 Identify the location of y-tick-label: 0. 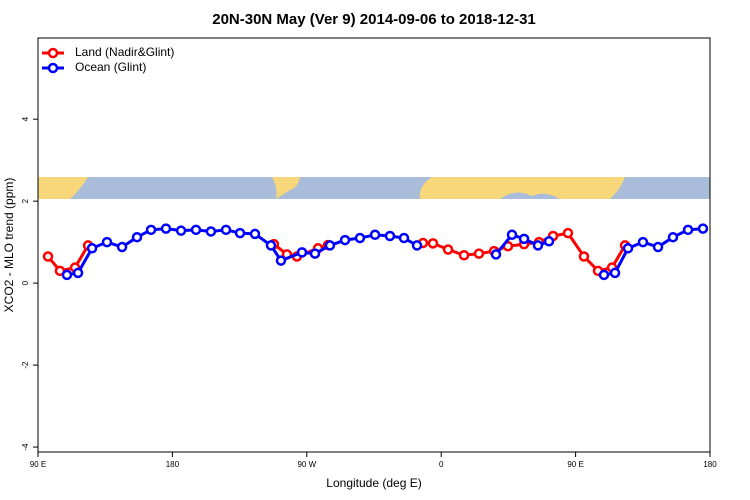
(25, 282).